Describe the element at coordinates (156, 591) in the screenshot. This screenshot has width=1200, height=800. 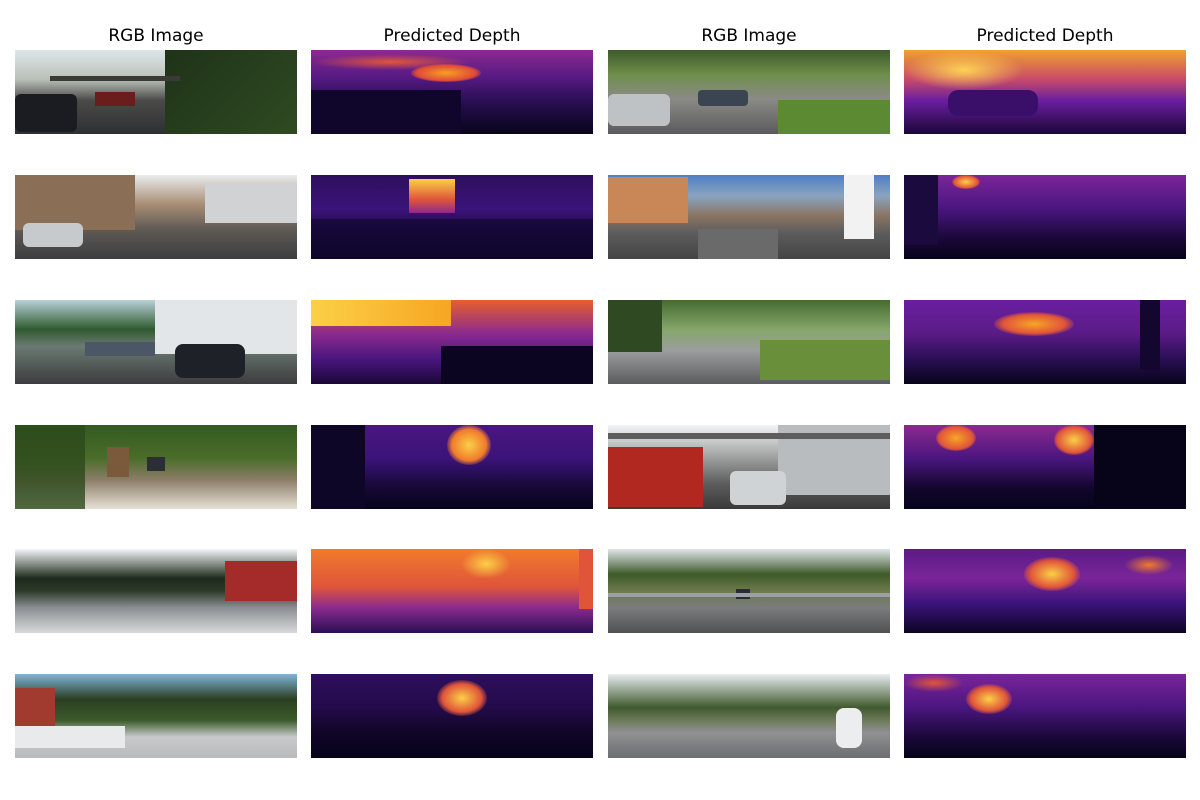
I see `rgb-image-row5-left` at that location.